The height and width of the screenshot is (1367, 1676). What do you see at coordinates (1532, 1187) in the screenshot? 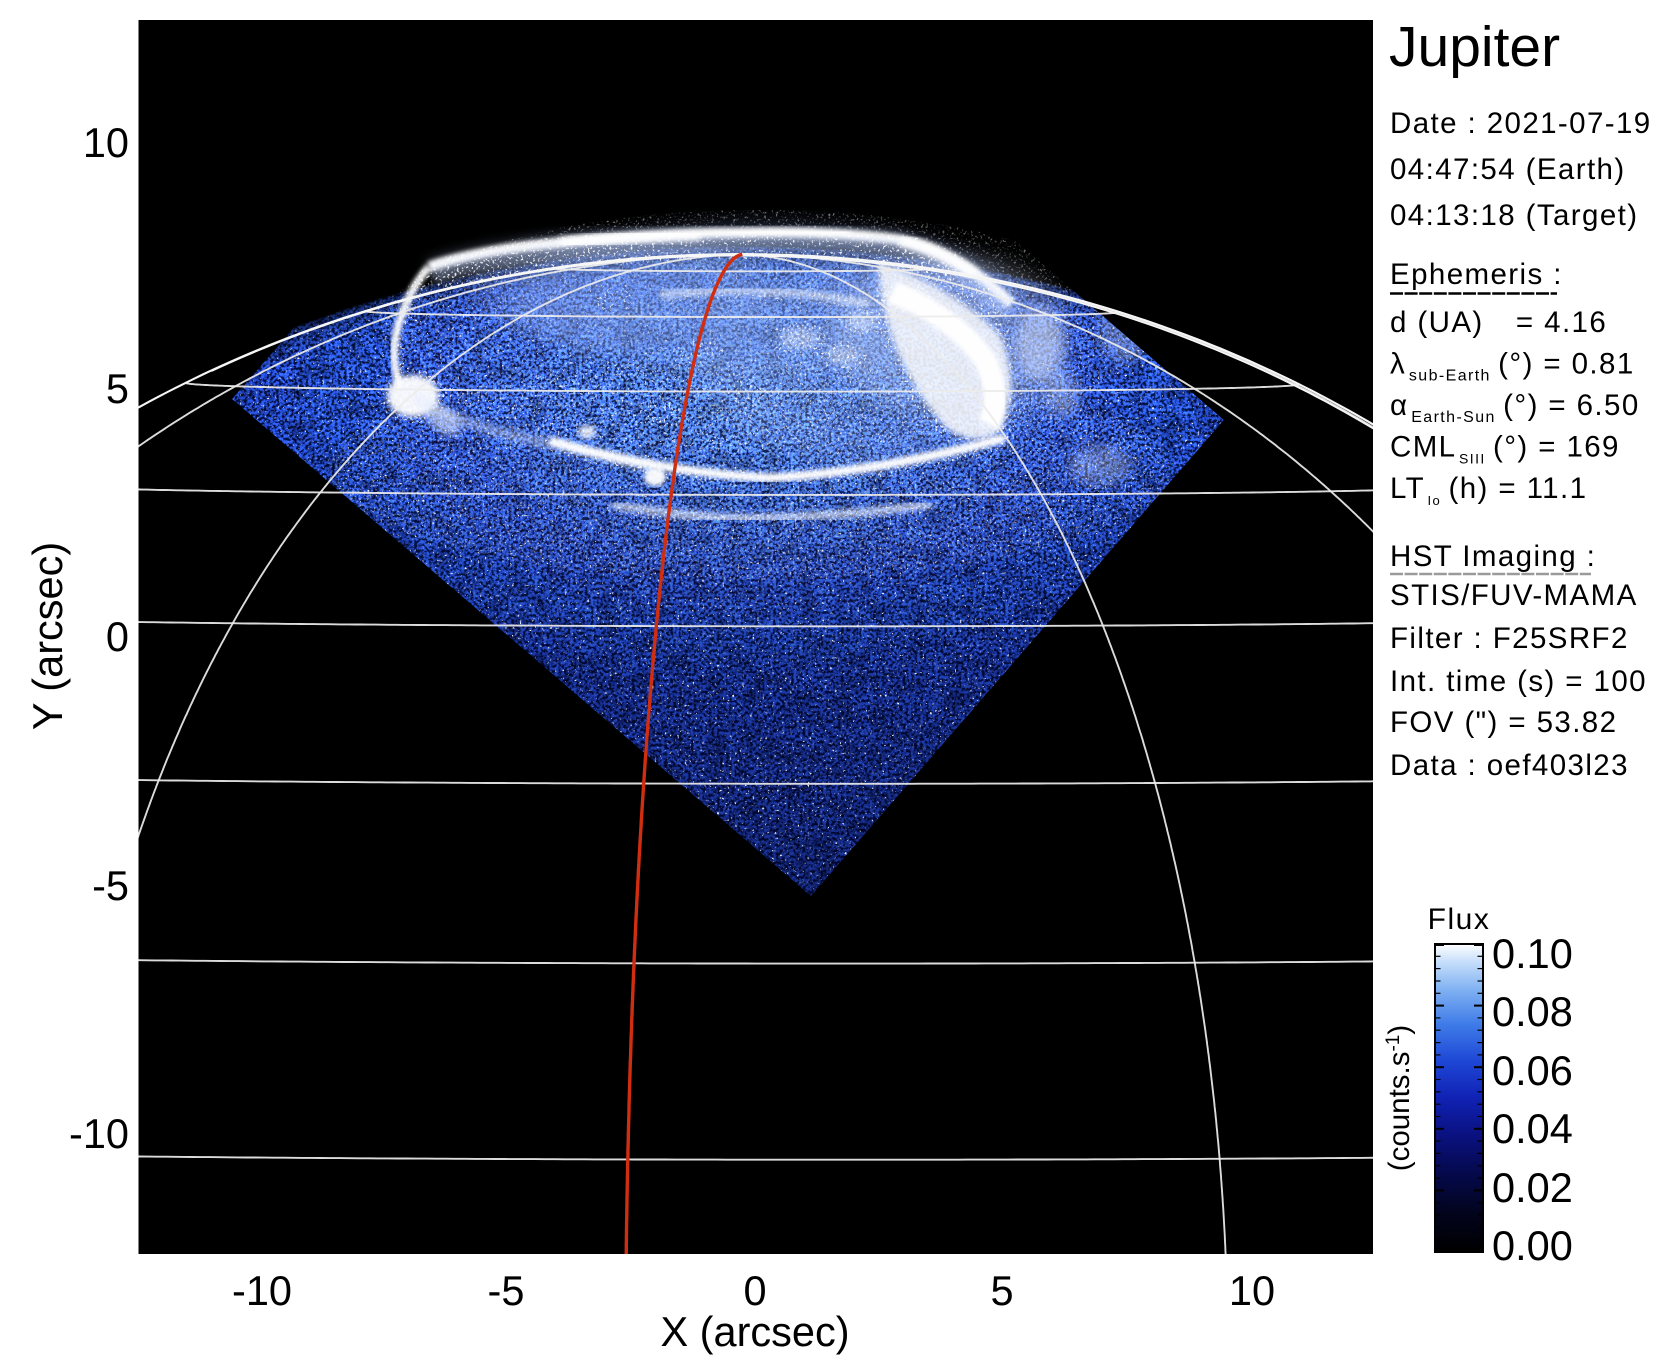
I see `svg-text: 0.02` at bounding box center [1532, 1187].